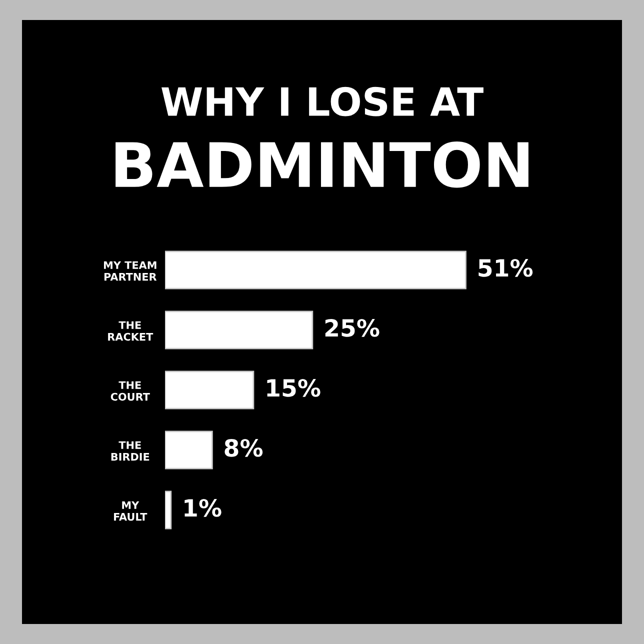 This screenshot has width=644, height=644. Describe the element at coordinates (322, 165) in the screenshot. I see `chart-subtitle: BADMINTON` at that location.